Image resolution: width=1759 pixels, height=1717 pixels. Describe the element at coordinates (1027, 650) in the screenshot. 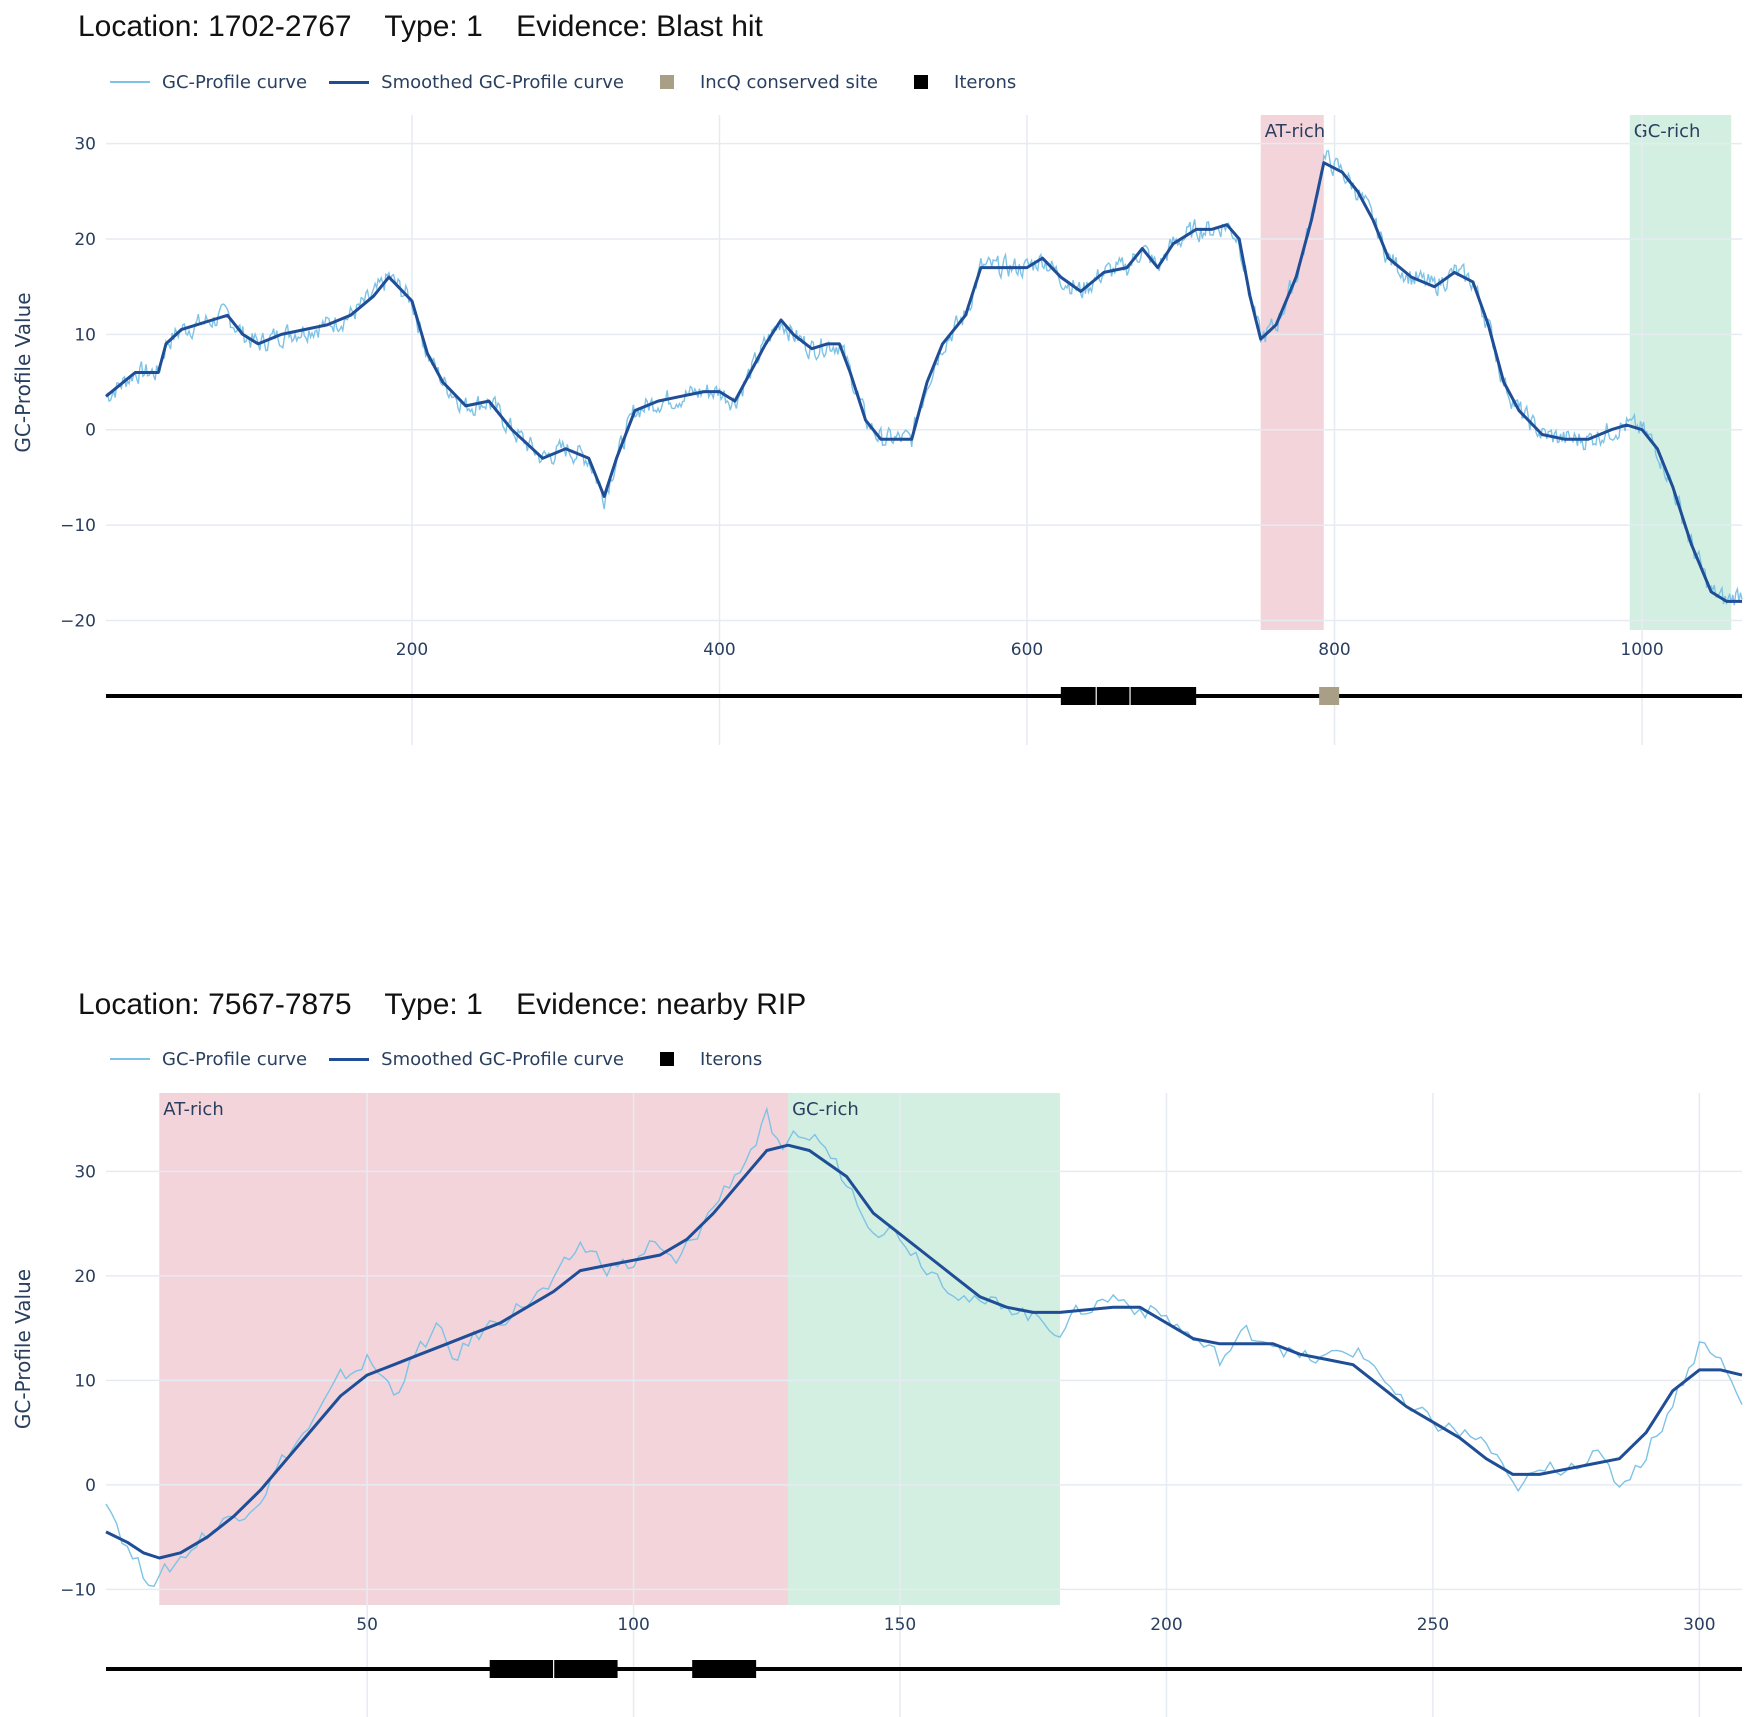

I see `x-tick-label: 600` at that location.